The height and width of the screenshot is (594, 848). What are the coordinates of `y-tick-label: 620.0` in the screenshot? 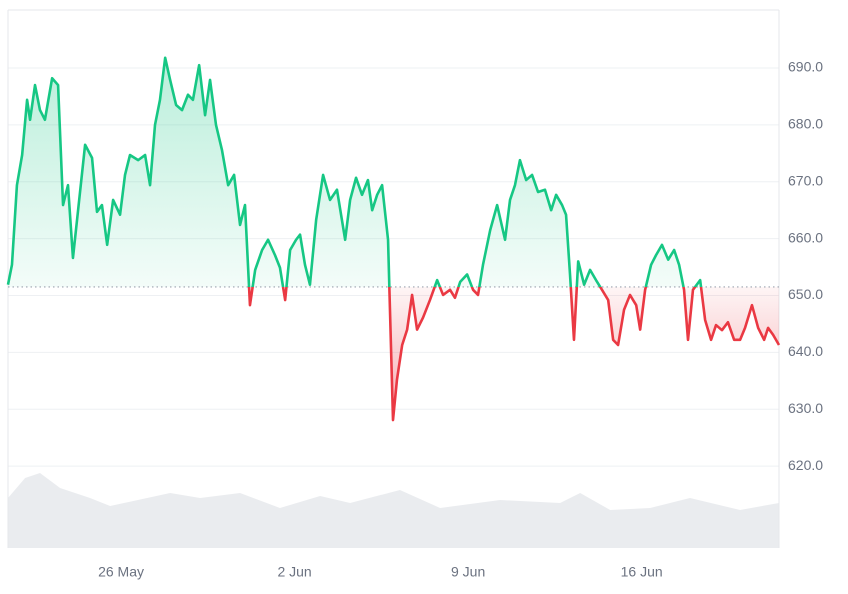 It's located at (805, 465).